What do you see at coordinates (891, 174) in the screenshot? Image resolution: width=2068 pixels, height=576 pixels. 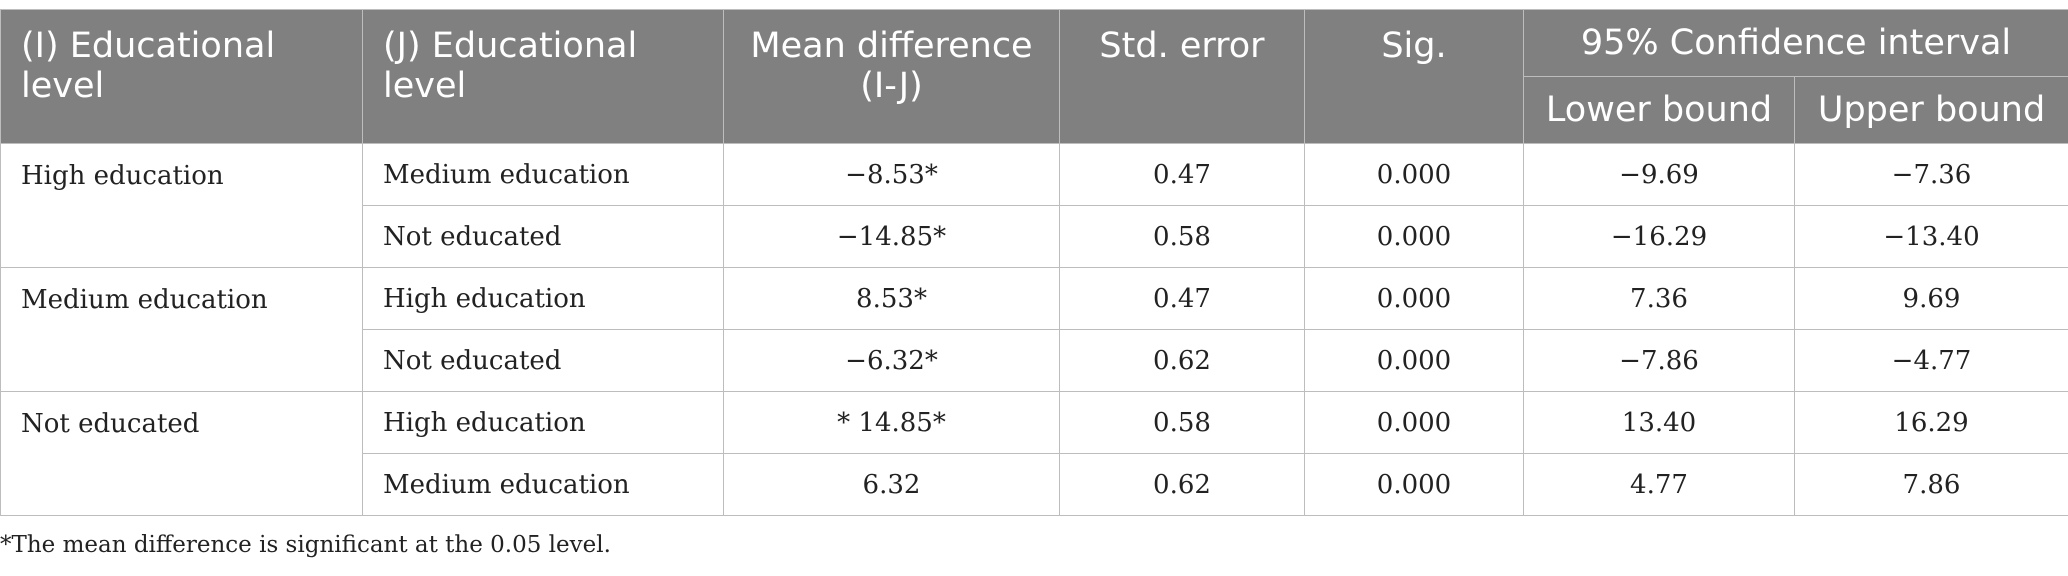 I see `mean-diff-cell: −8.53*` at bounding box center [891, 174].